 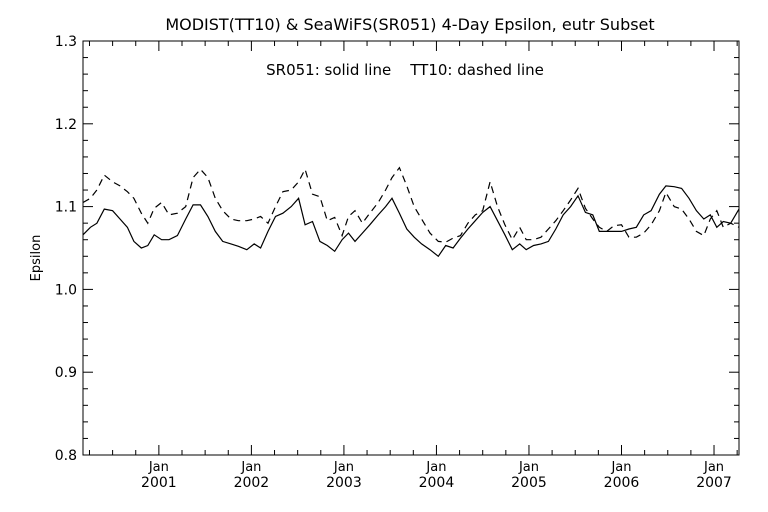 What do you see at coordinates (66, 456) in the screenshot?
I see `y-tick-label: 0.8` at bounding box center [66, 456].